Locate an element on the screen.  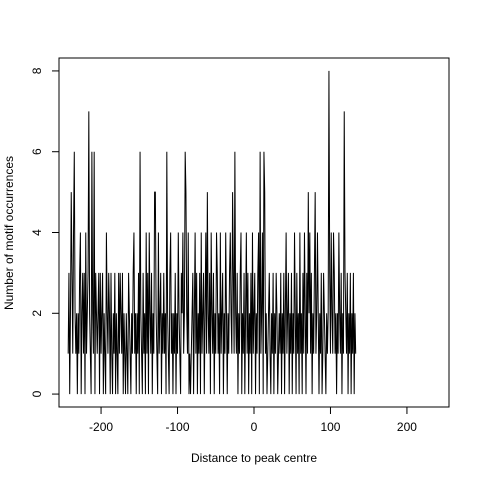
y-tick-label: 0 is located at coordinates (37, 393).